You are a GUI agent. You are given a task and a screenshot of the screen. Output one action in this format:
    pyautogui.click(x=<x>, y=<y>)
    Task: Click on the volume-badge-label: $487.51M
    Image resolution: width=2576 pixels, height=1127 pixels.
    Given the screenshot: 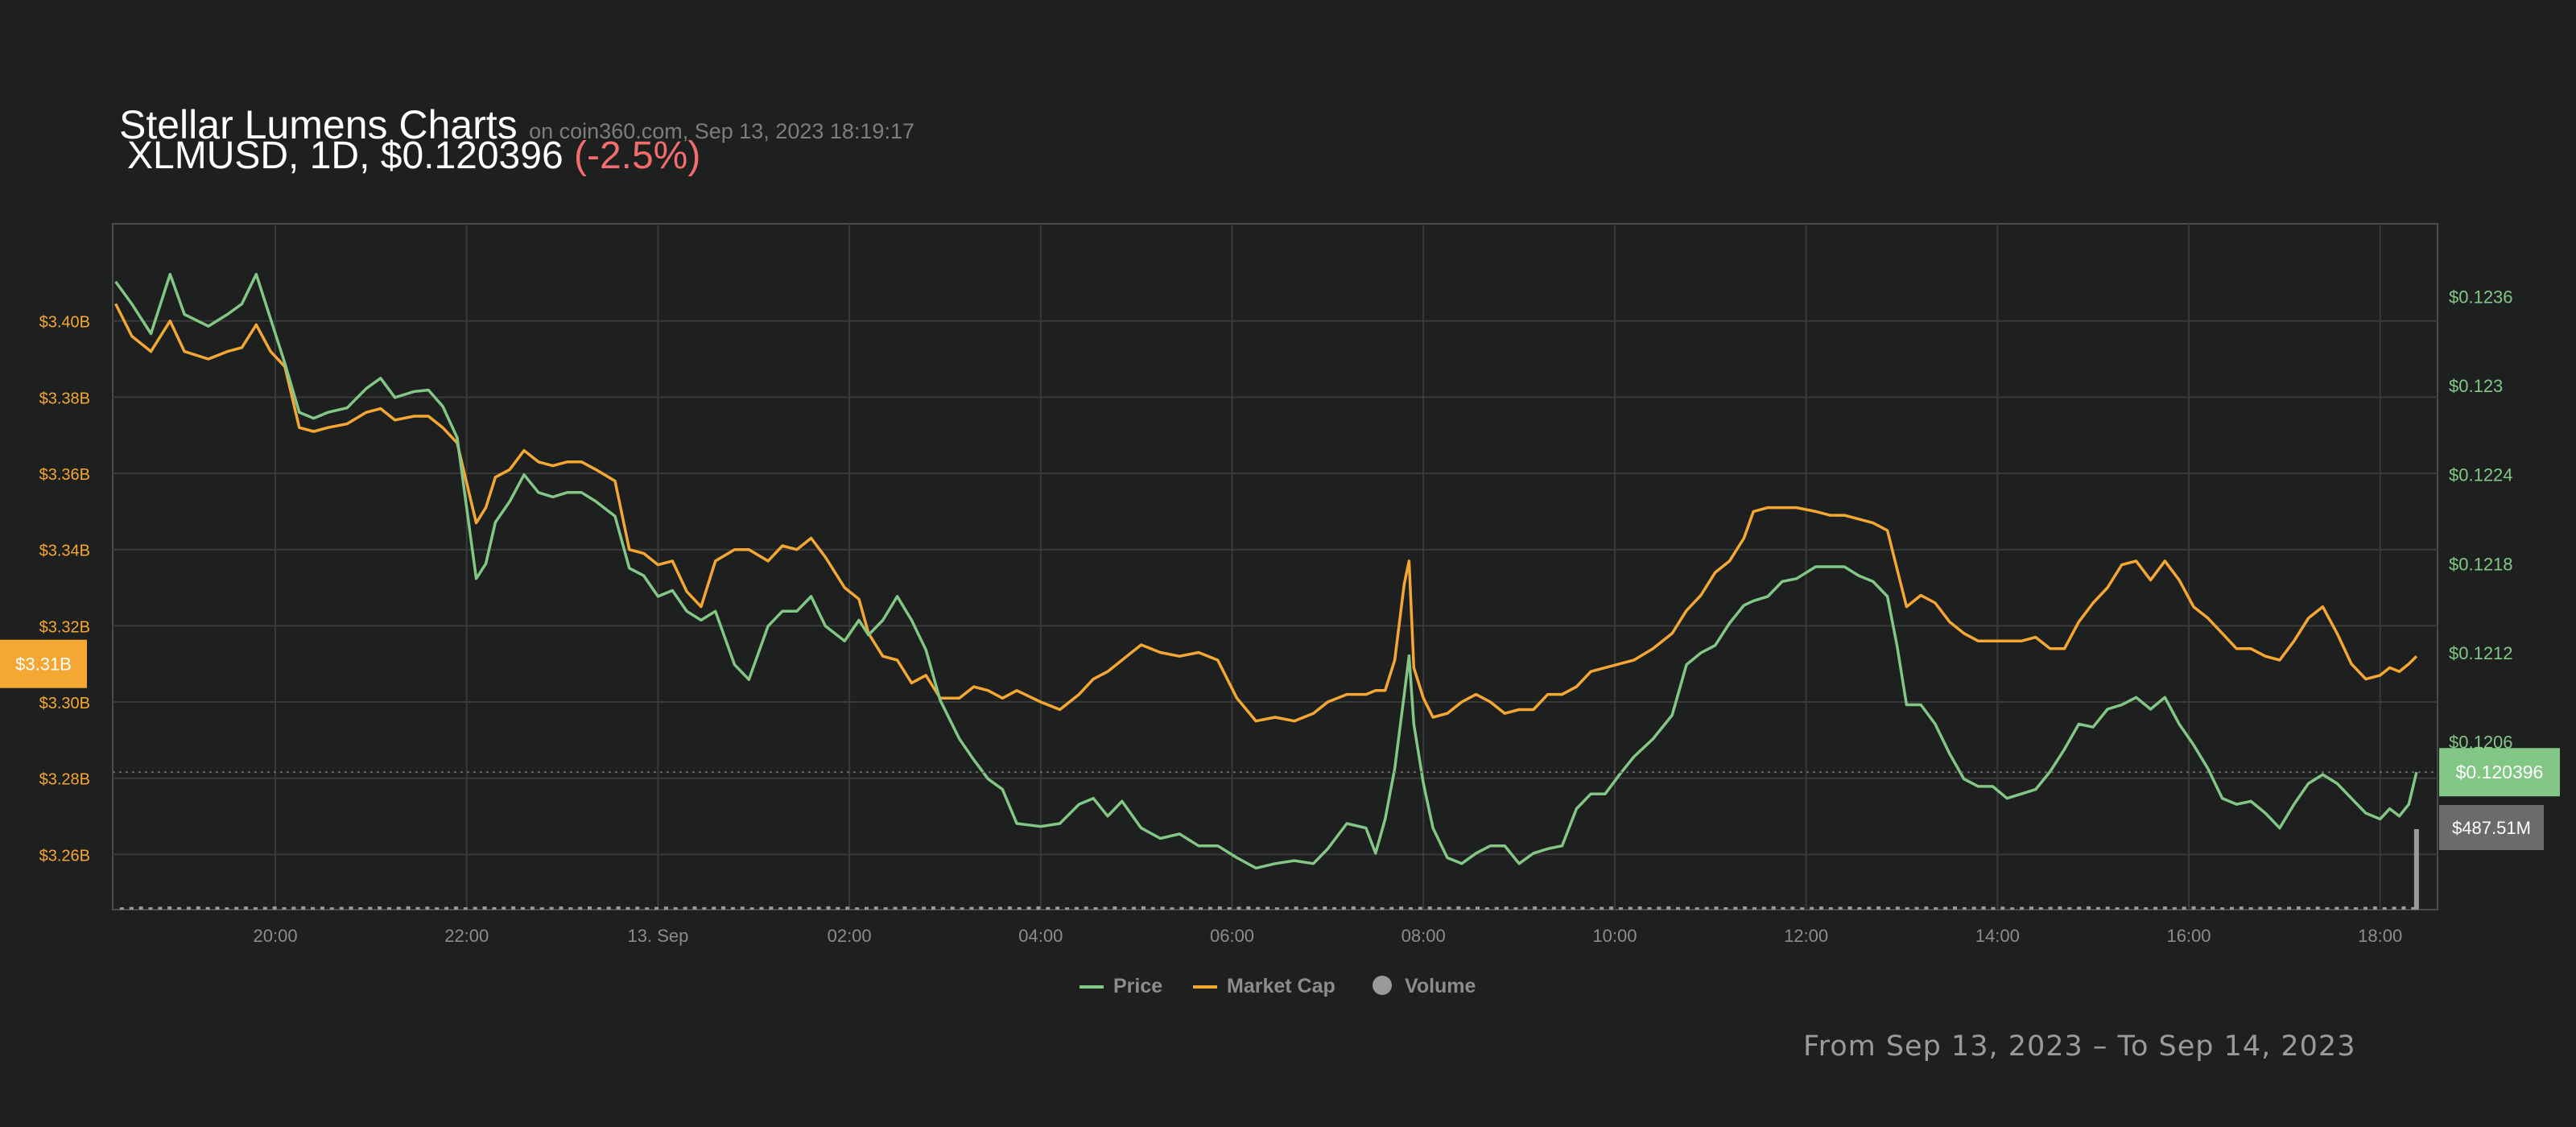 What is the action you would take?
    pyautogui.click(x=2491, y=828)
    